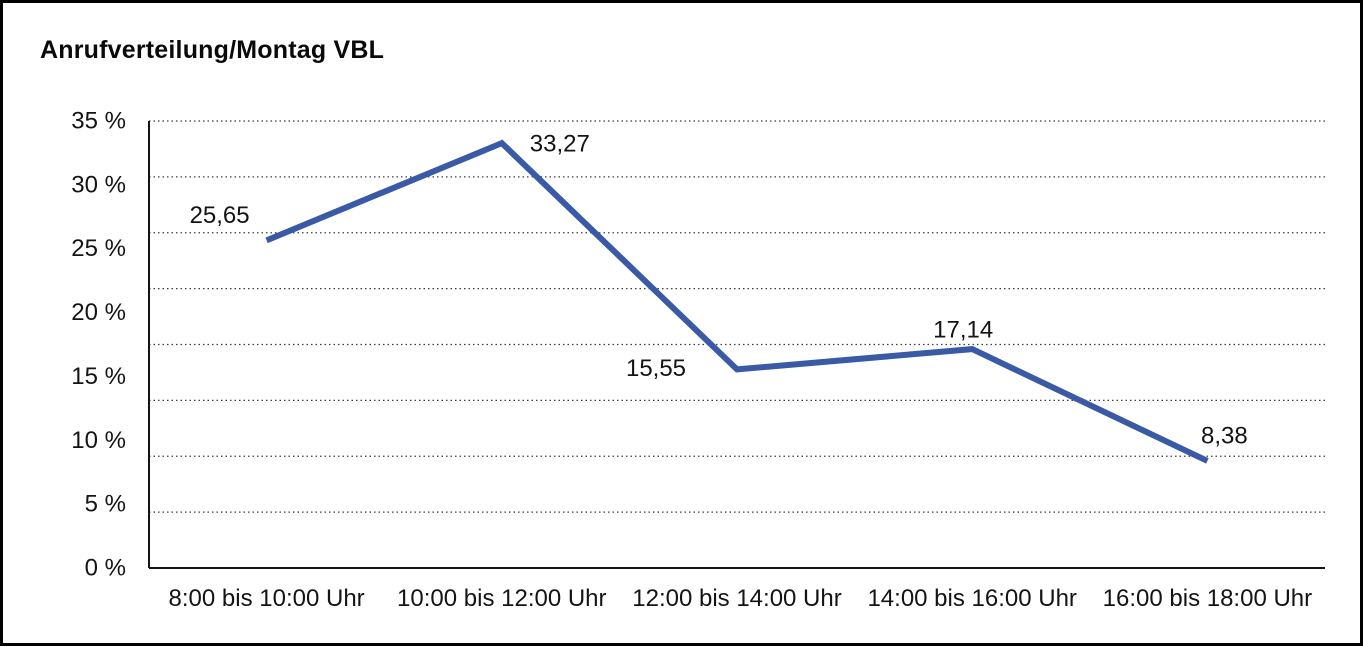  I want to click on y-tick-label: 15 %, so click(98, 376).